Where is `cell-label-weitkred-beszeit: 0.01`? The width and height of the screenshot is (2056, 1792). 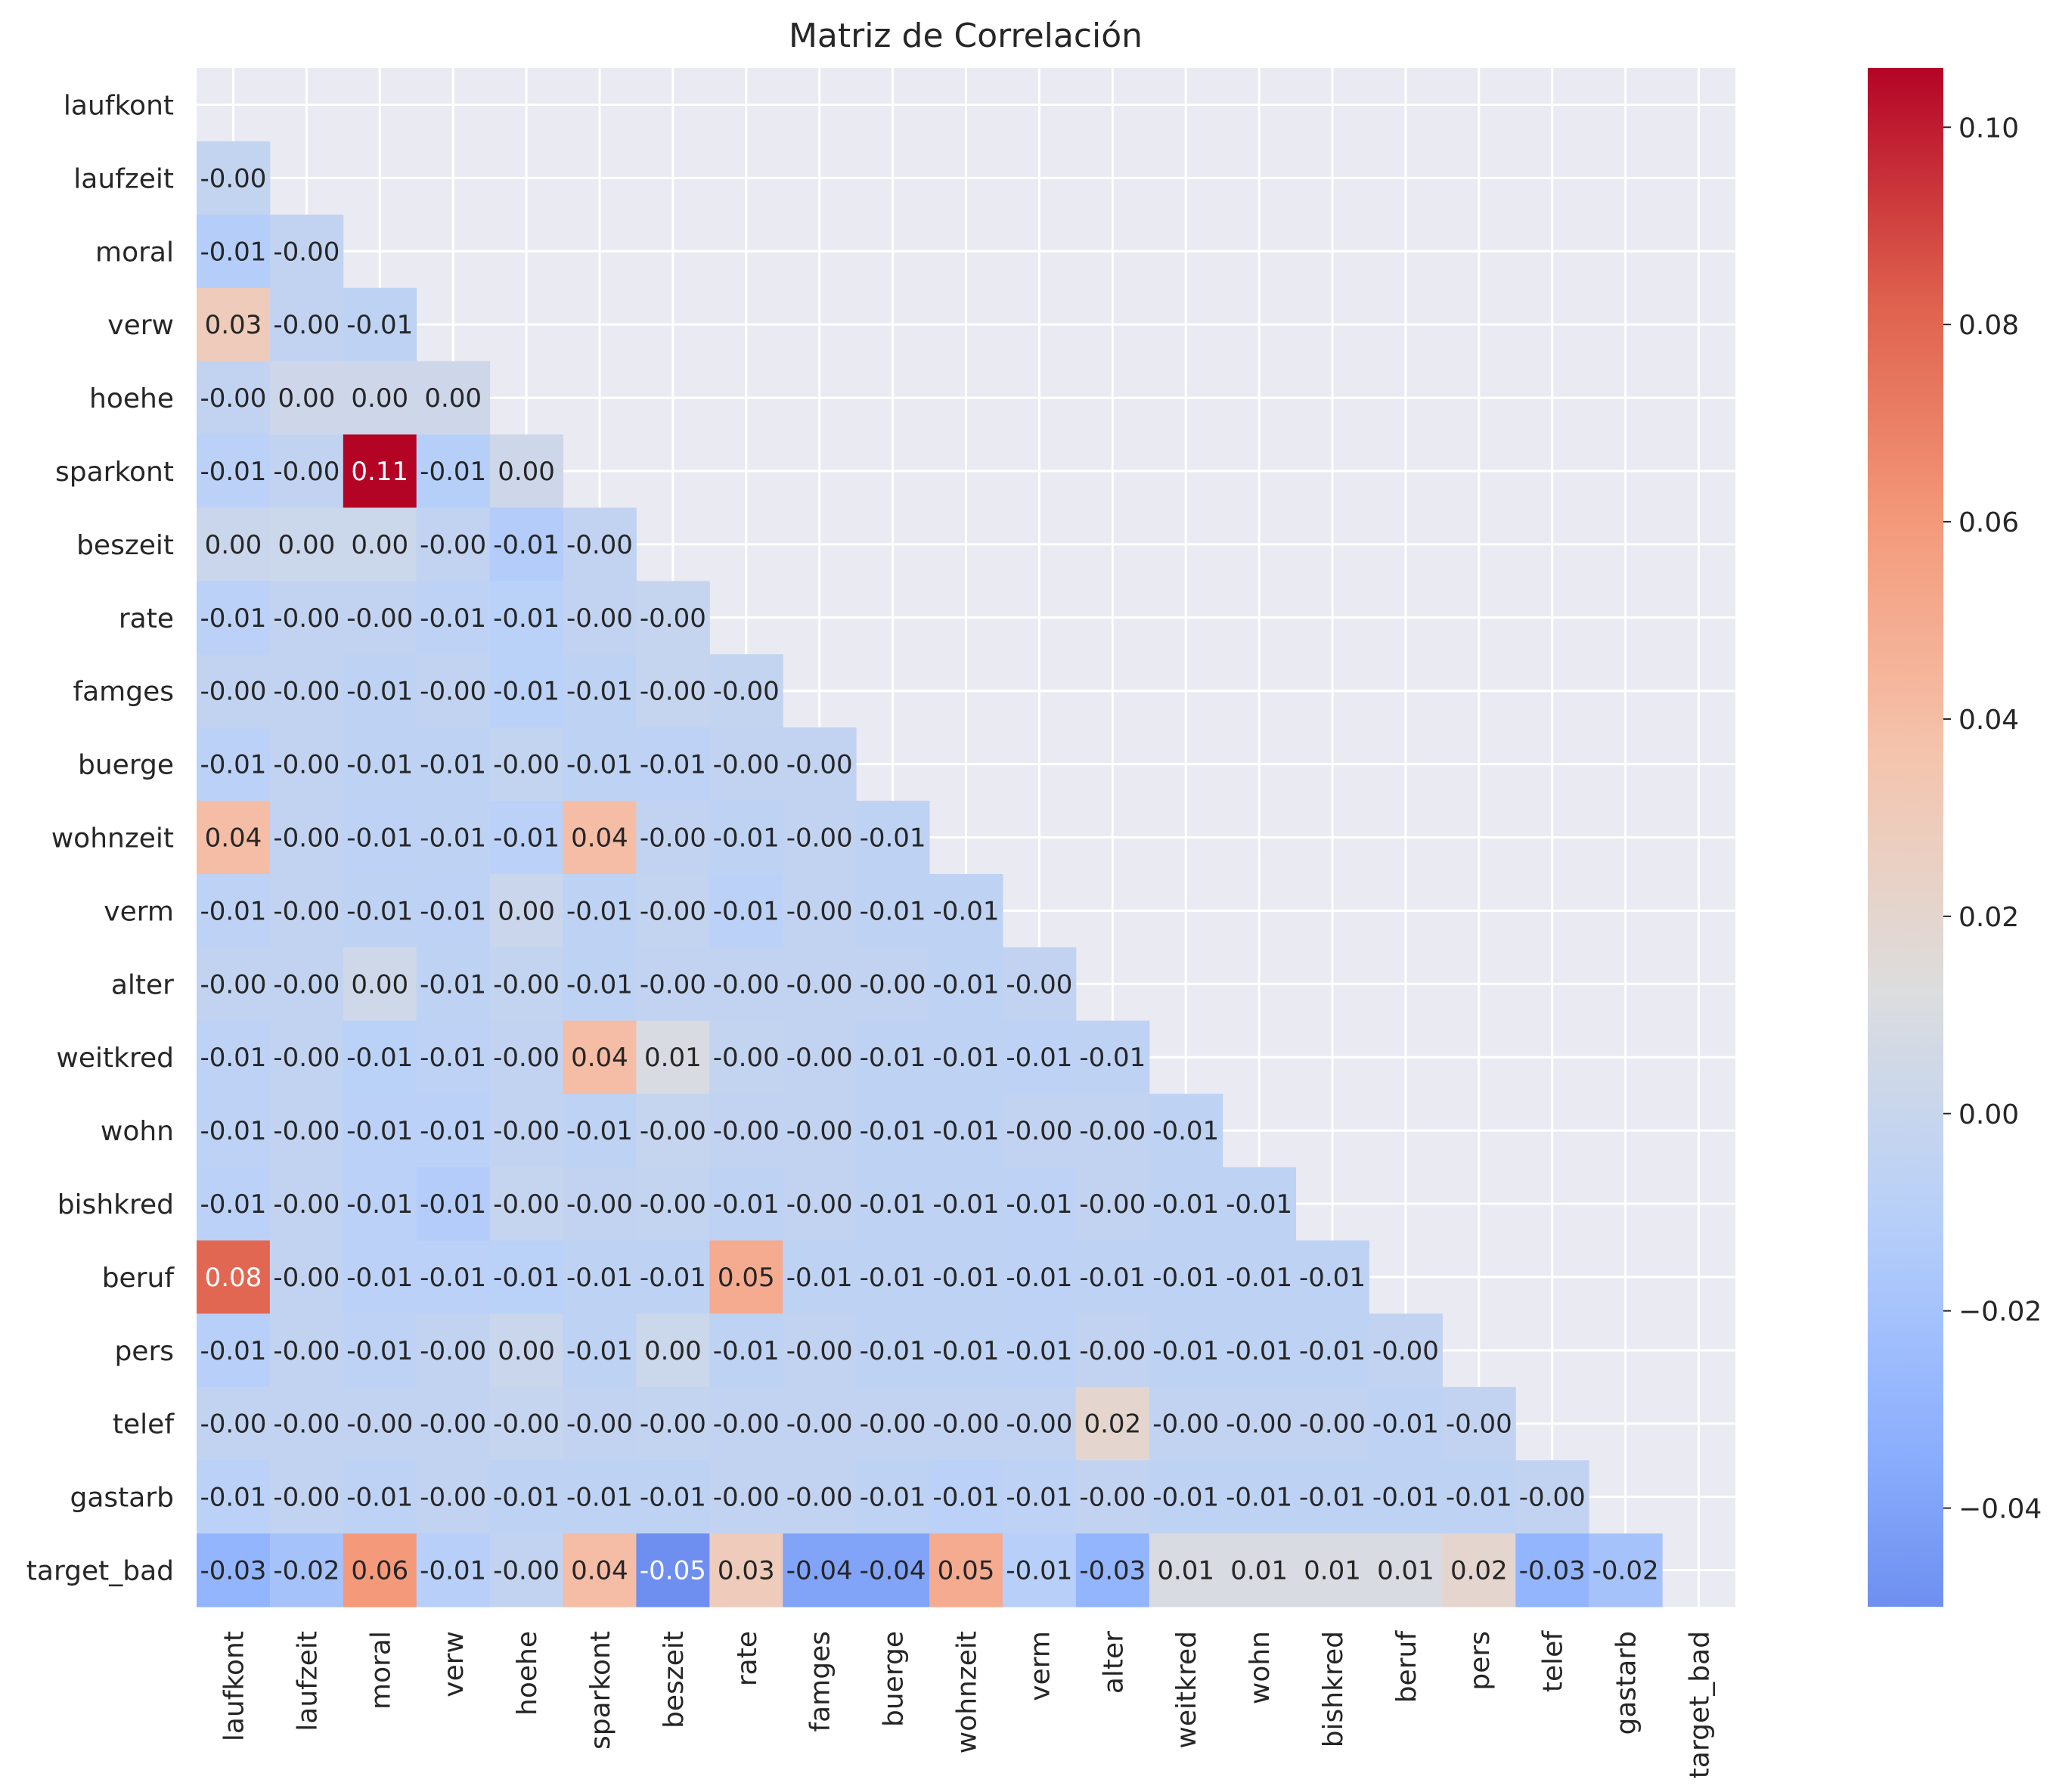
cell-label-weitkred-beszeit: 0.01 is located at coordinates (673, 1058).